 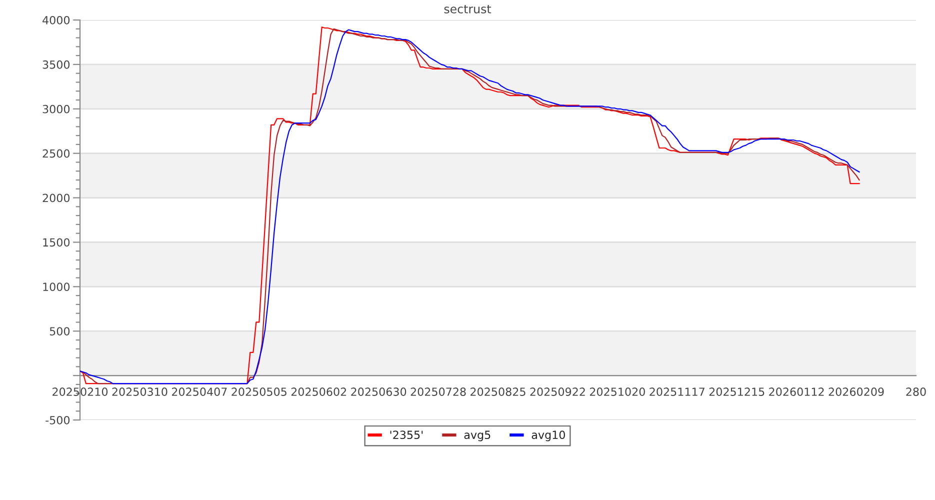 What do you see at coordinates (56, 20) in the screenshot?
I see `y-tick-label: 4000` at bounding box center [56, 20].